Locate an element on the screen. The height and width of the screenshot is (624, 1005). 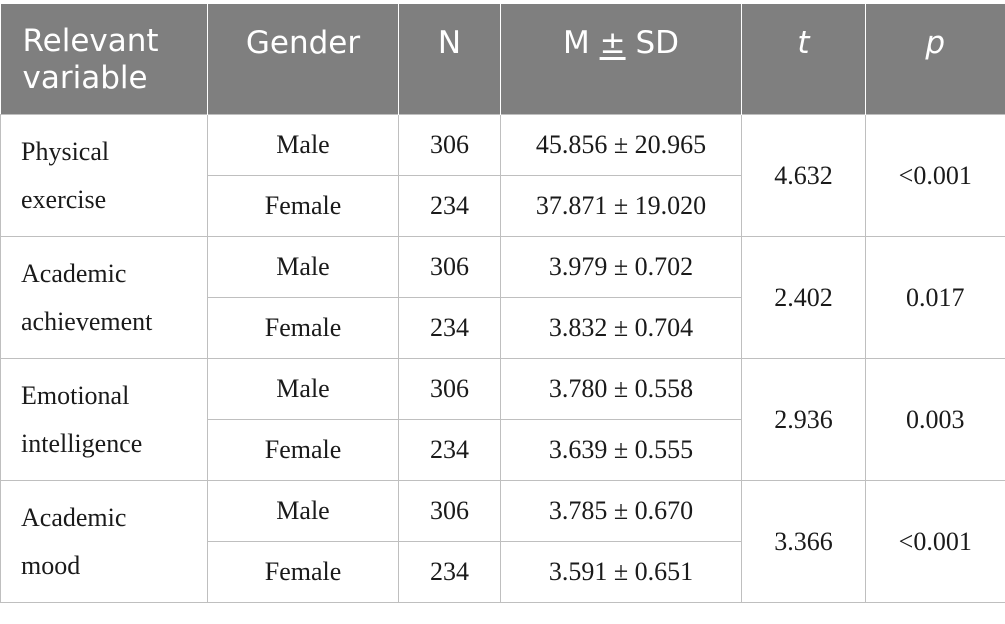
header-mean-sd: M ± SD is located at coordinates (621, 59).